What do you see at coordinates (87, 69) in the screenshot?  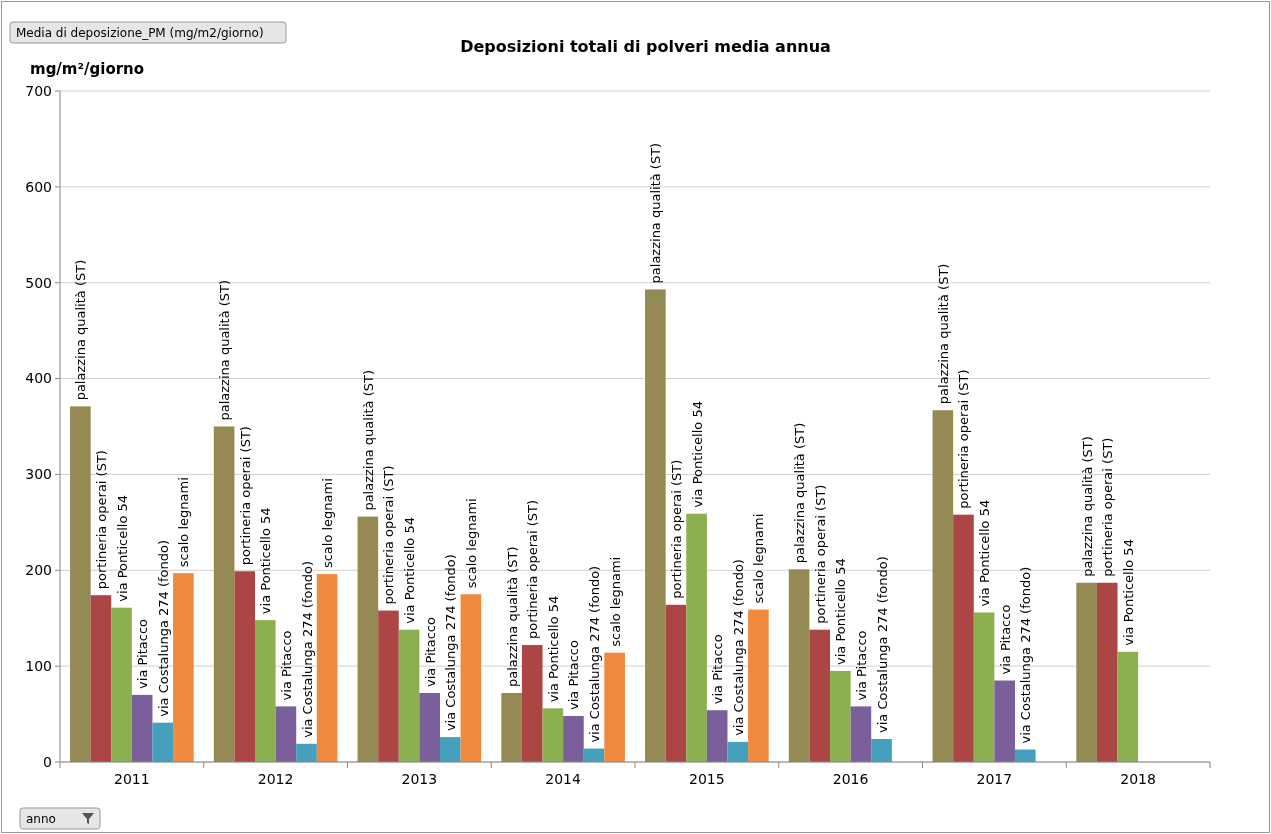 I see `y-axis-title: mg/m²/giorno` at bounding box center [87, 69].